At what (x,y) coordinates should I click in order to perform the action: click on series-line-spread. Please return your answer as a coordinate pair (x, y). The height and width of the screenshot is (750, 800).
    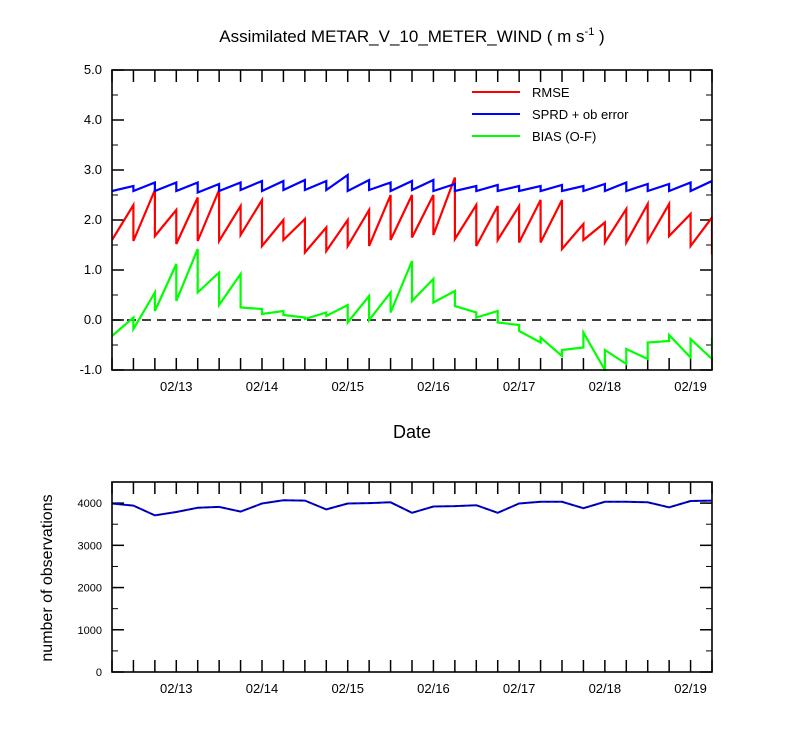
    Looking at the image, I should click on (412, 183).